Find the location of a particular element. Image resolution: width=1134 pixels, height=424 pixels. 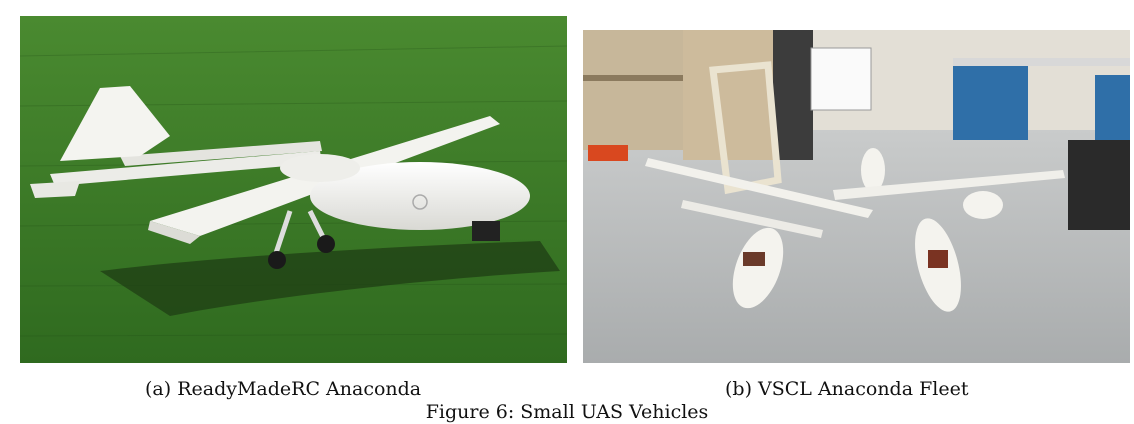

horizontal-stabilizer is located at coordinates (55, 189).